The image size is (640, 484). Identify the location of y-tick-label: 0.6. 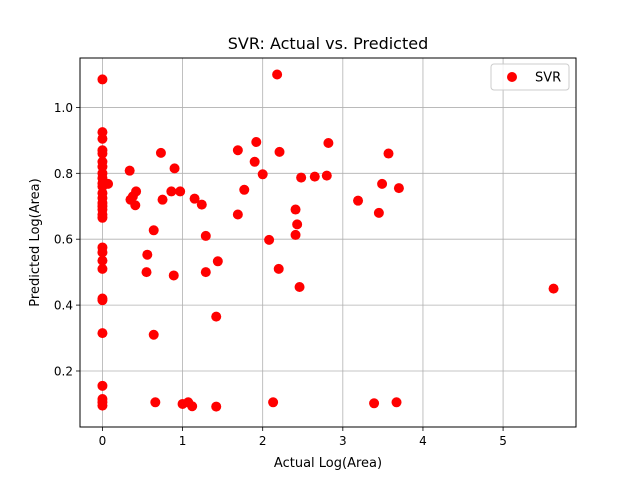
(63, 240).